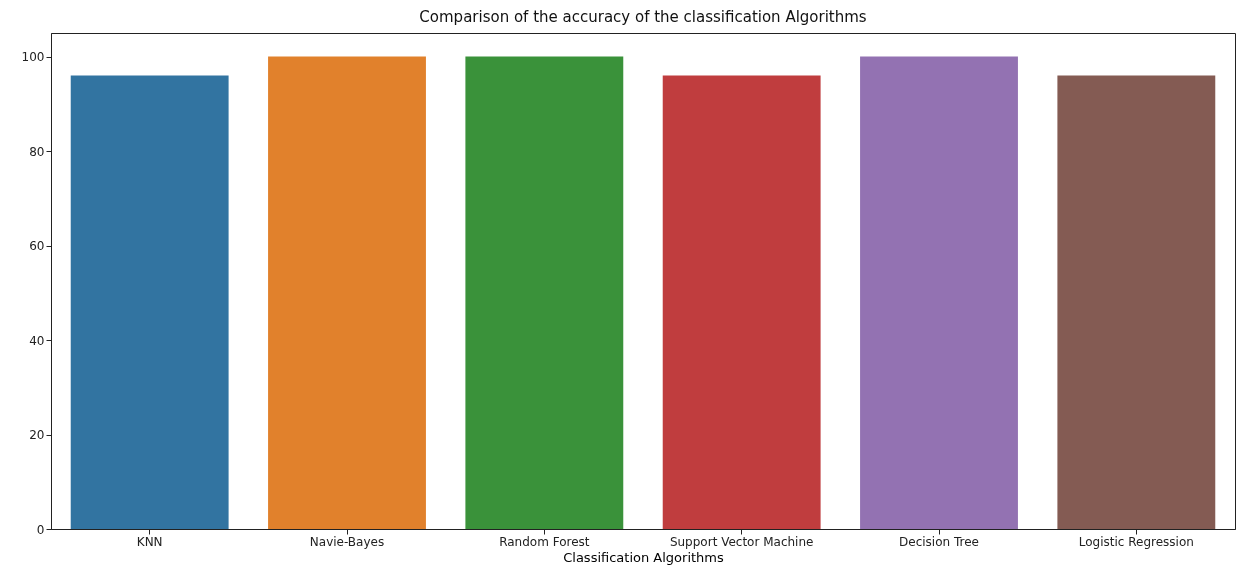 This screenshot has width=1236, height=577. Describe the element at coordinates (37, 340) in the screenshot. I see `y-tick-label: 40` at that location.